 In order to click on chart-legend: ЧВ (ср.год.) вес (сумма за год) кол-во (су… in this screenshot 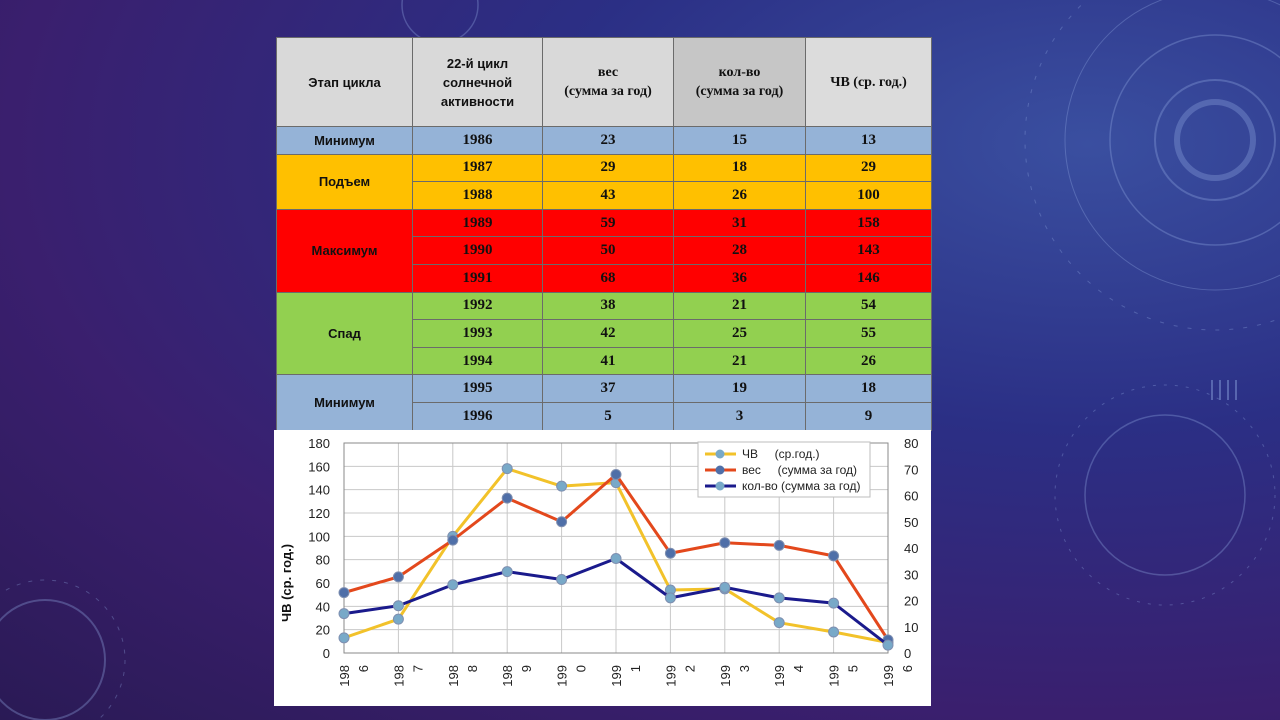, I will do `click(784, 469)`.